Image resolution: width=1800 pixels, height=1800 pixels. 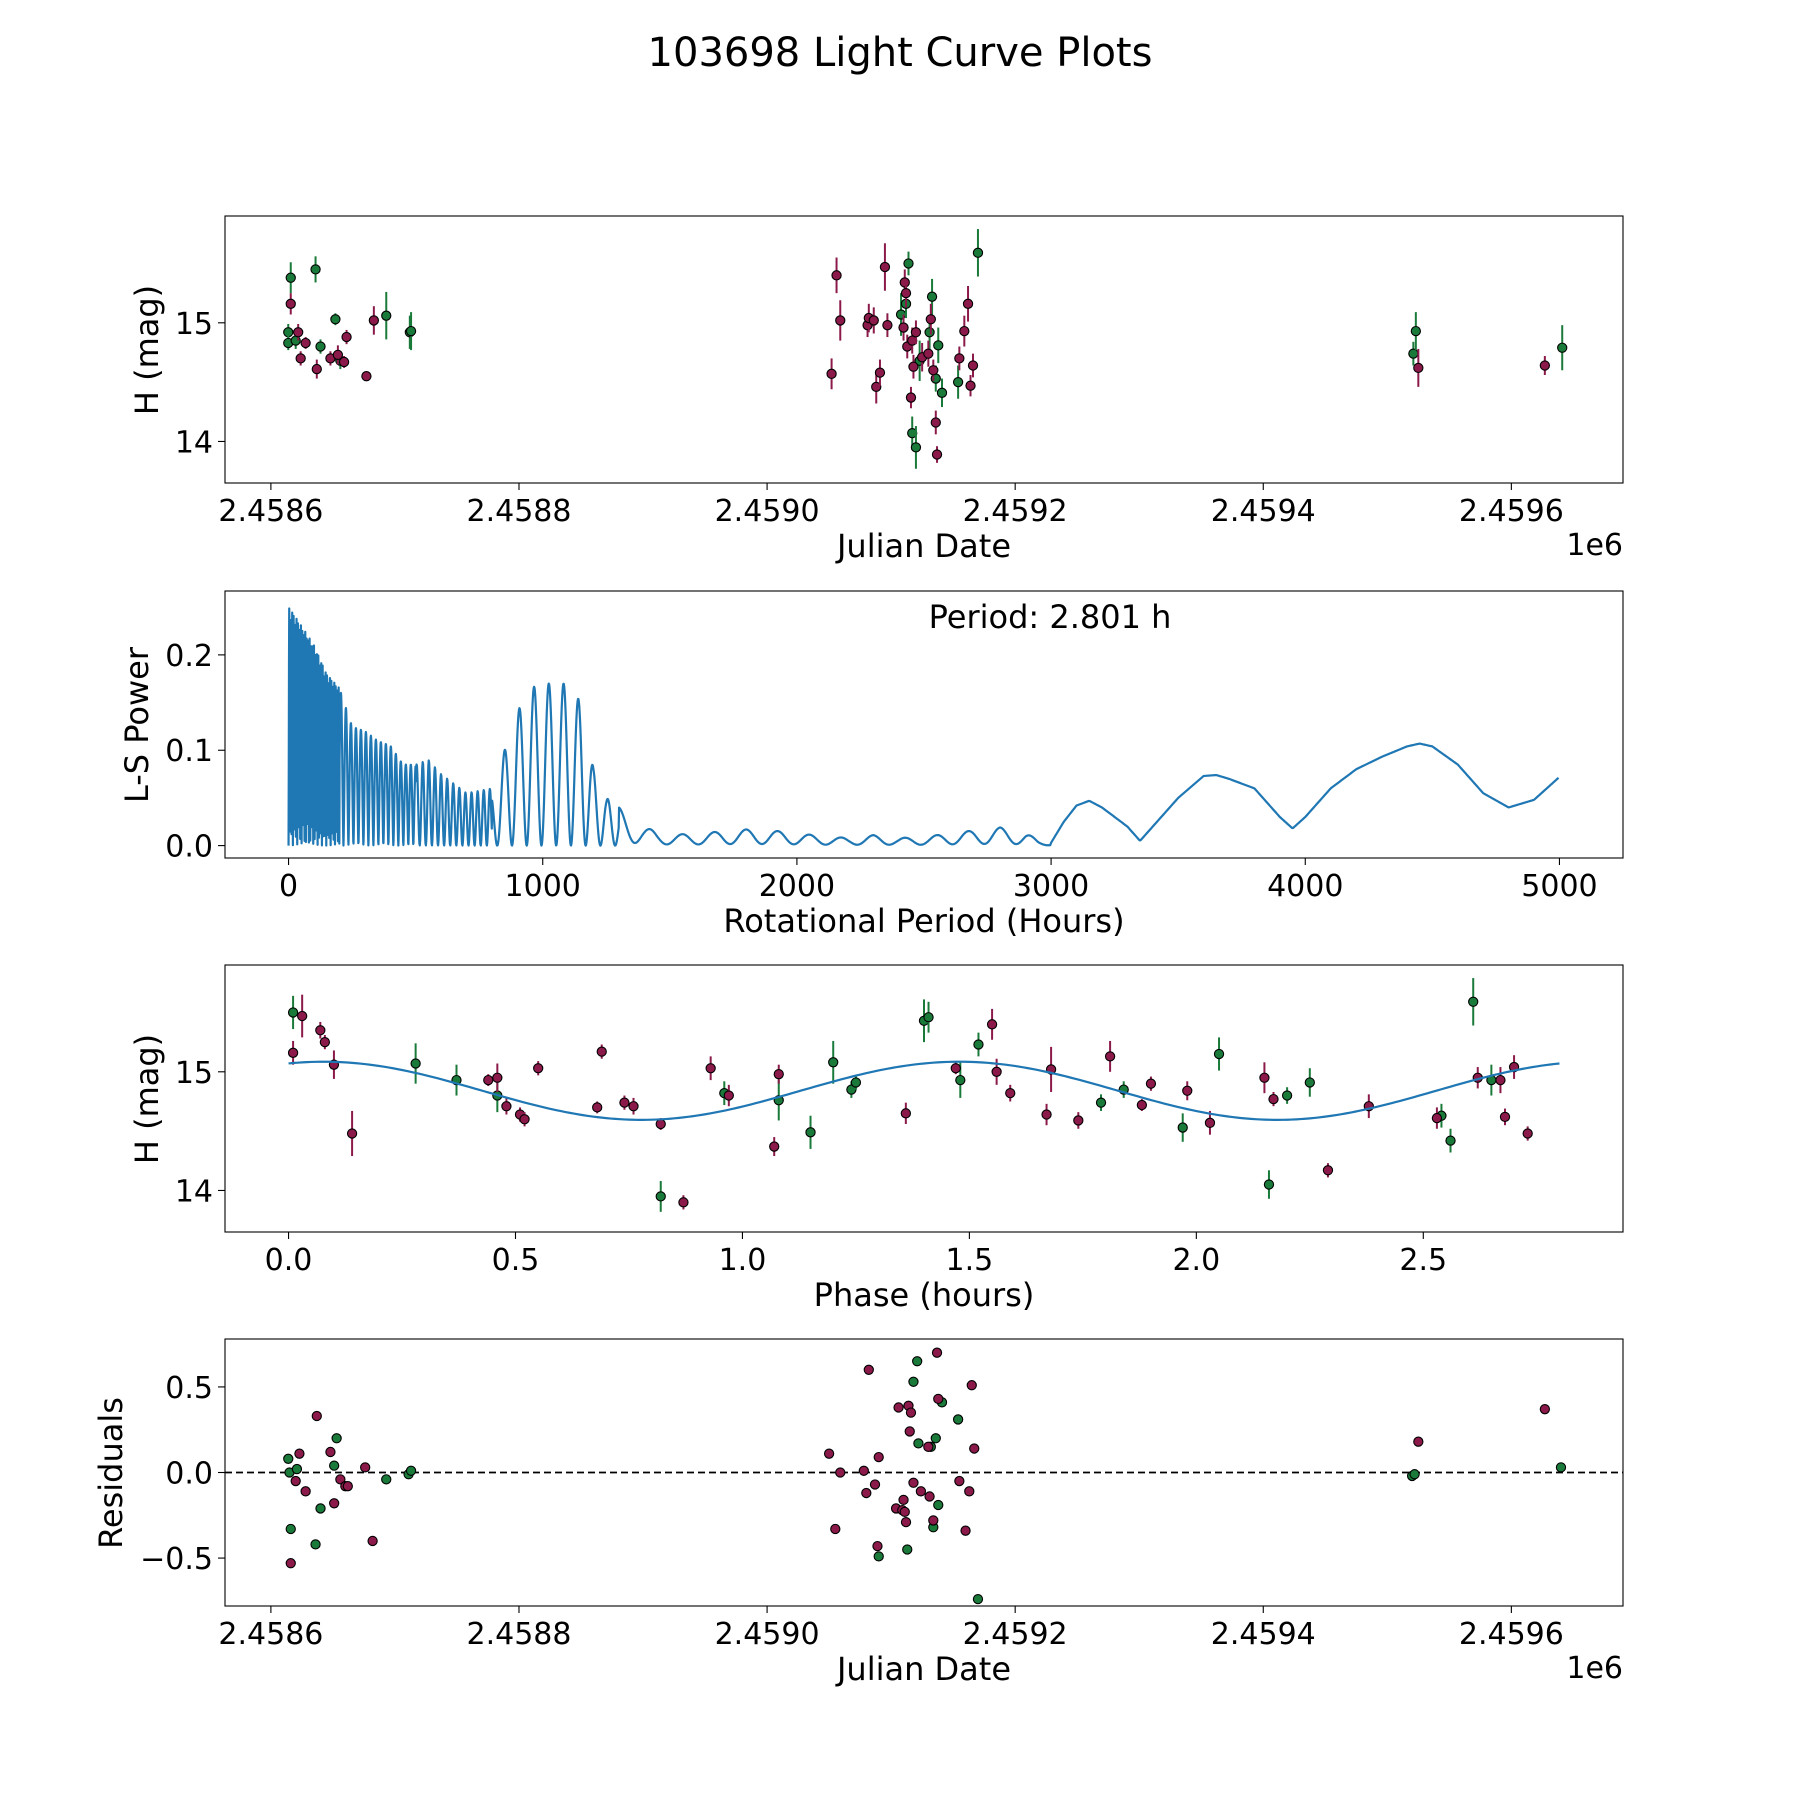 I want to click on phased-xtick-label: 1.0, so click(x=743, y=1260).